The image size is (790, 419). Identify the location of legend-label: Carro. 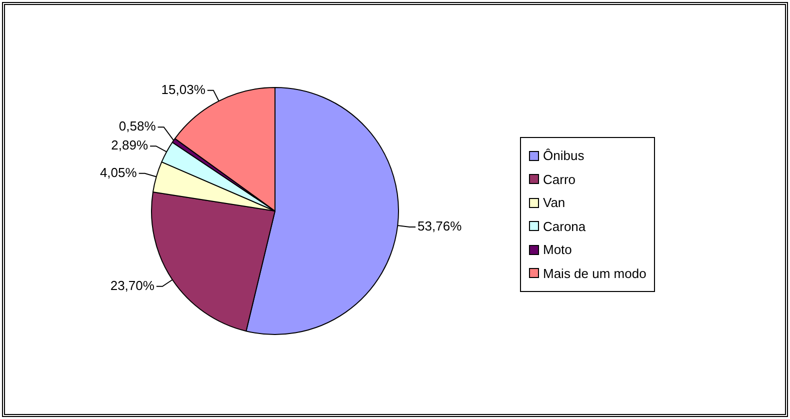
(559, 179).